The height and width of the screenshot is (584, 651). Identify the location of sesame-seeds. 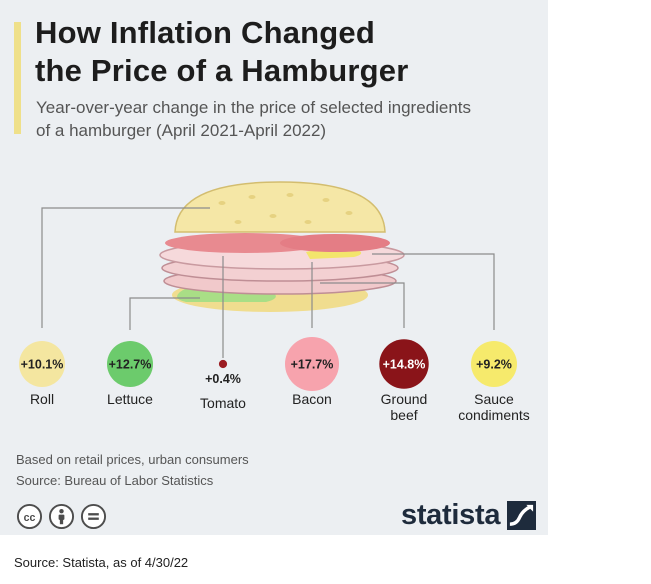
(285, 208).